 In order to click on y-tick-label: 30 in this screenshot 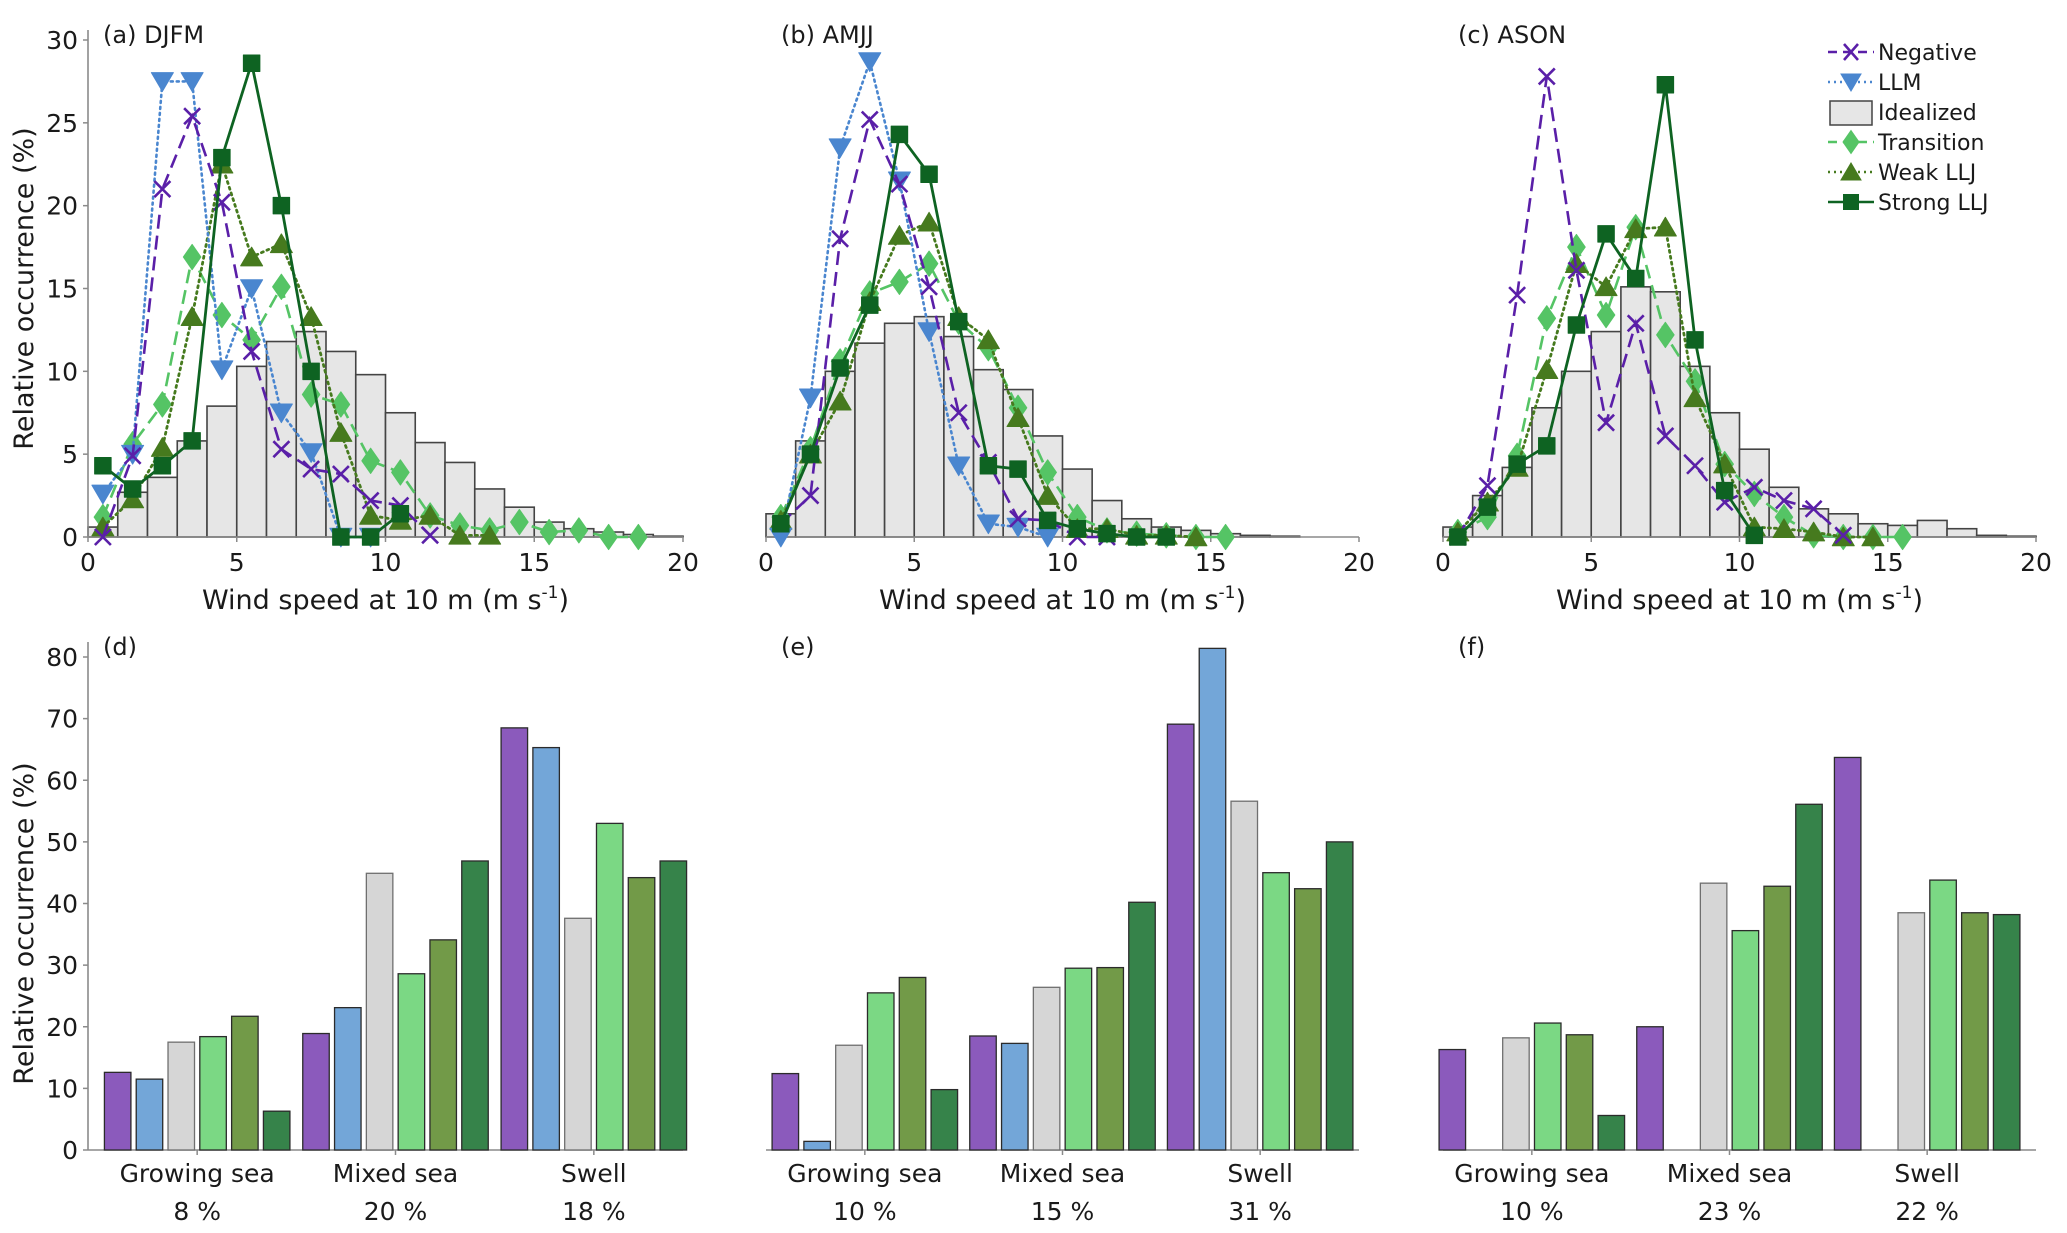, I will do `click(62, 965)`.